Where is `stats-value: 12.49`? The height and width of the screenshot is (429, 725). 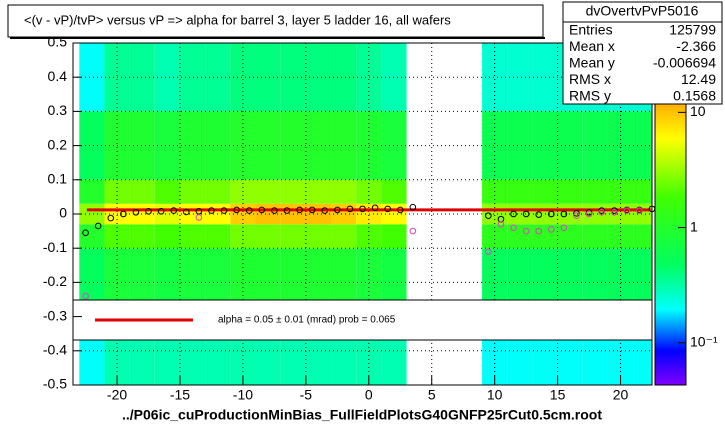 stats-value: 12.49 is located at coordinates (698, 79).